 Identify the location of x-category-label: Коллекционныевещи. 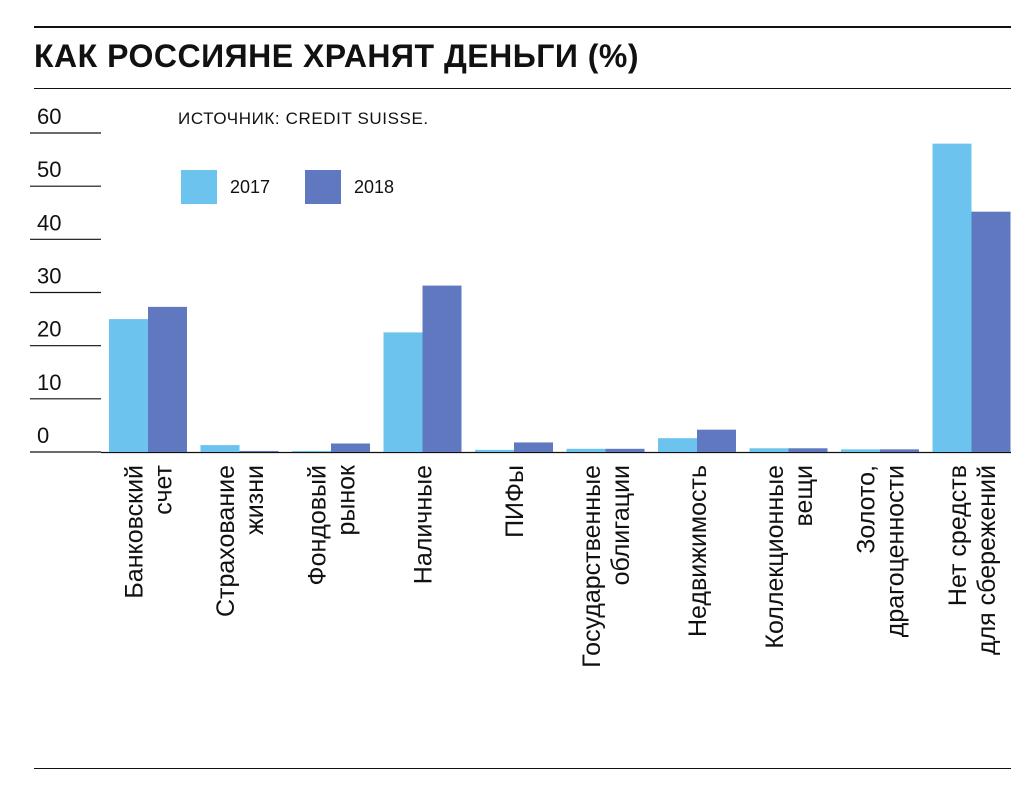
(789, 557).